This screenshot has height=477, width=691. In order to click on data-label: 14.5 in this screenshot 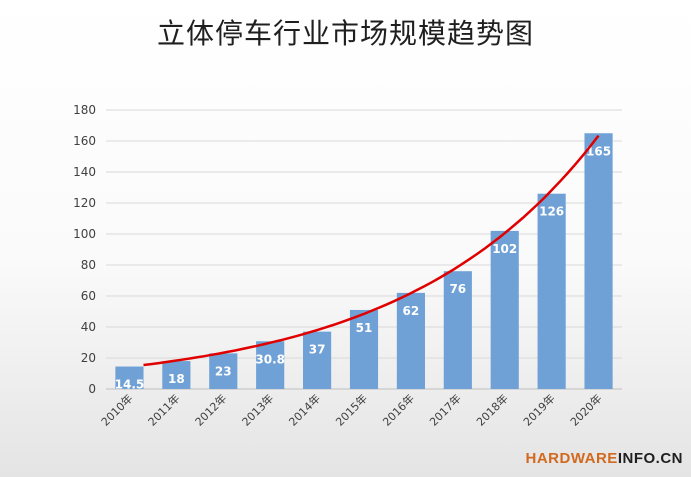, I will do `click(130, 385)`.